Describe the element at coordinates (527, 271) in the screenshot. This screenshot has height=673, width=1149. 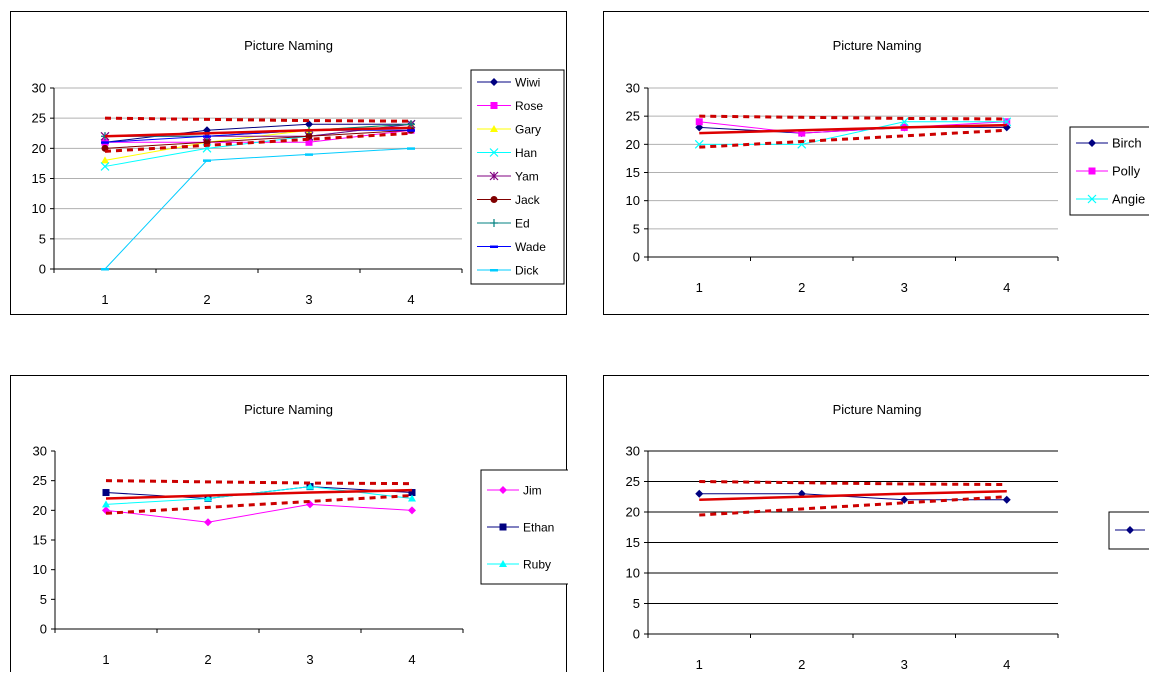
I see `legend-label: Dick` at that location.